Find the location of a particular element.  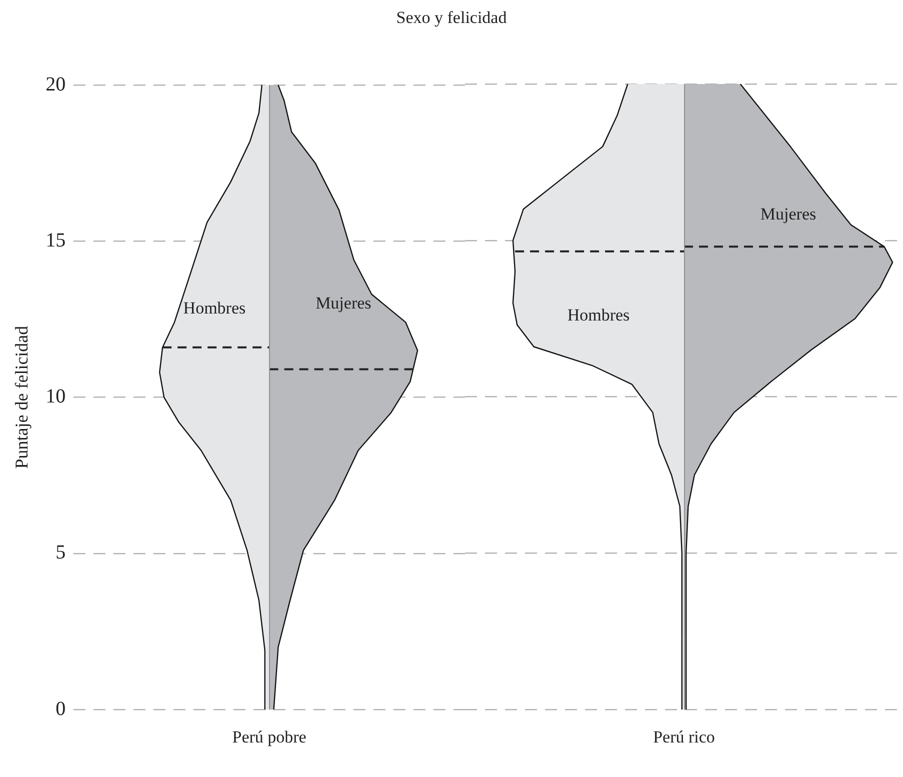

chart-title: Sexo y felicidad is located at coordinates (451, 18).